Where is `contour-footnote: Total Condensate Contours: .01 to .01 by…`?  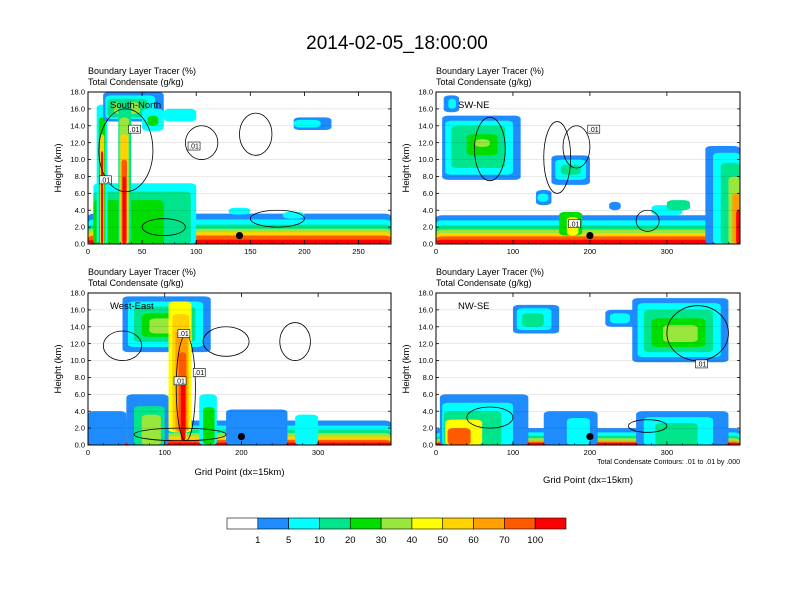
contour-footnote: Total Condensate Contours: .01 to .01 by… is located at coordinates (668, 462).